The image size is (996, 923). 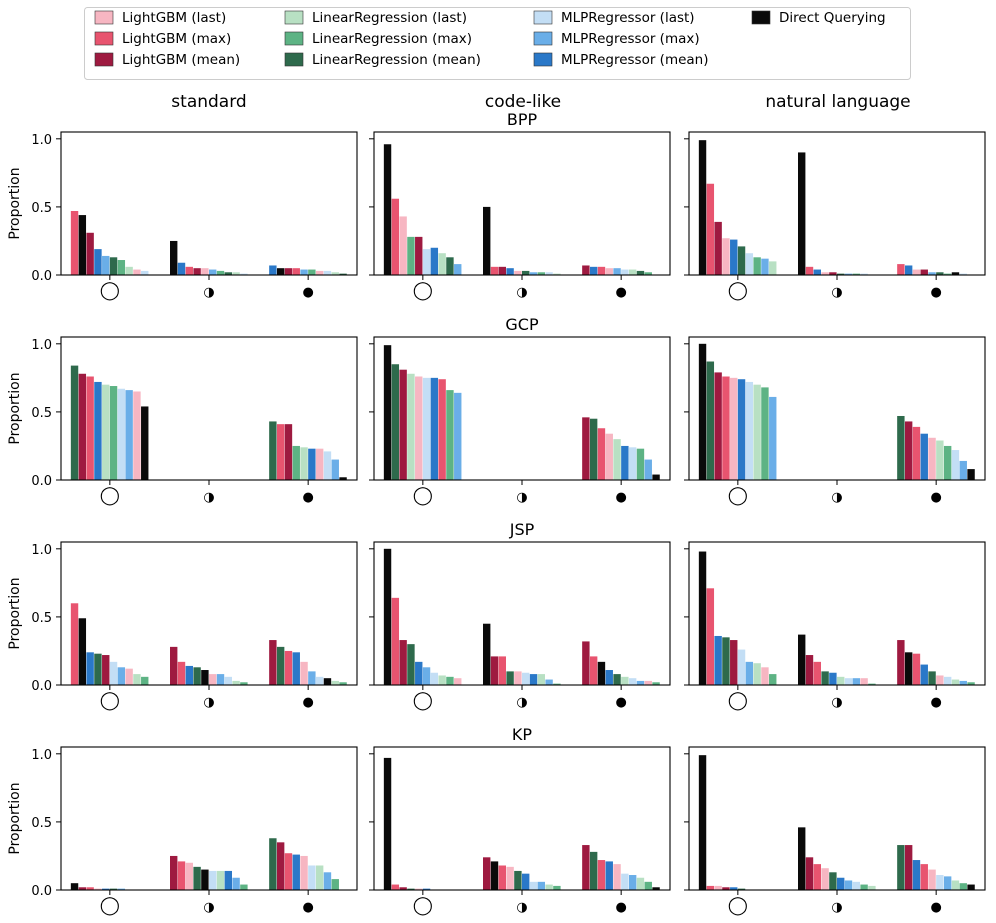 What do you see at coordinates (522, 529) in the screenshot?
I see `row-title-jsp: JSP` at bounding box center [522, 529].